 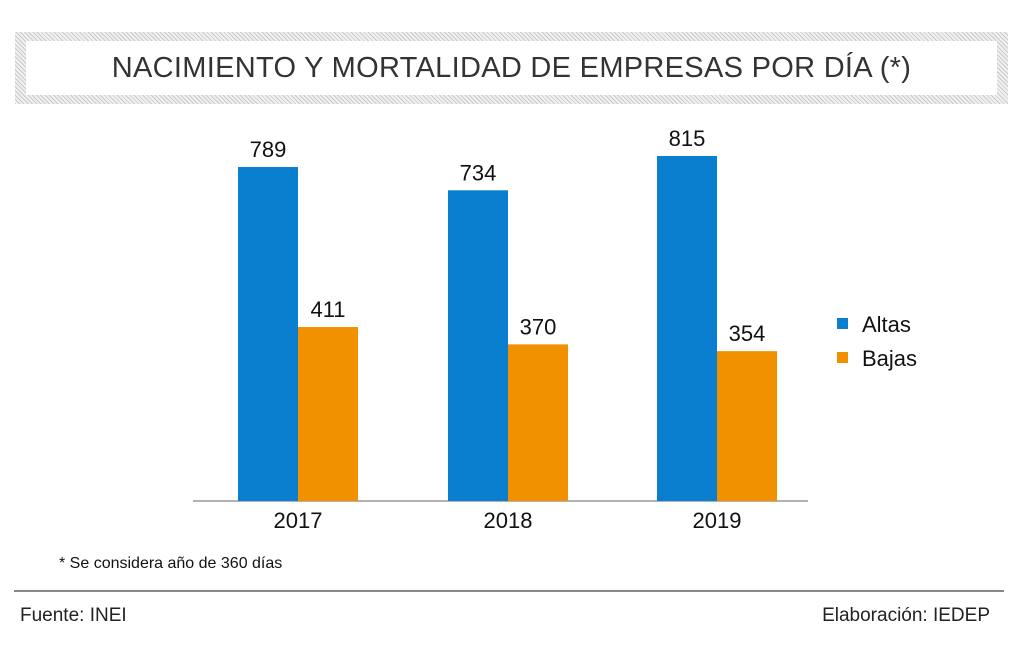 What do you see at coordinates (508, 520) in the screenshot?
I see `x-tick-label-2018: 2018` at bounding box center [508, 520].